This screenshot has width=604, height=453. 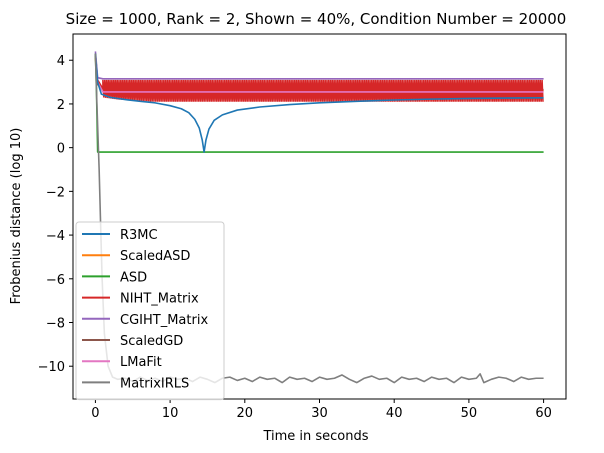 What do you see at coordinates (16, 216) in the screenshot?
I see `y-axis-title: Frobenius distance (log 10)` at bounding box center [16, 216].